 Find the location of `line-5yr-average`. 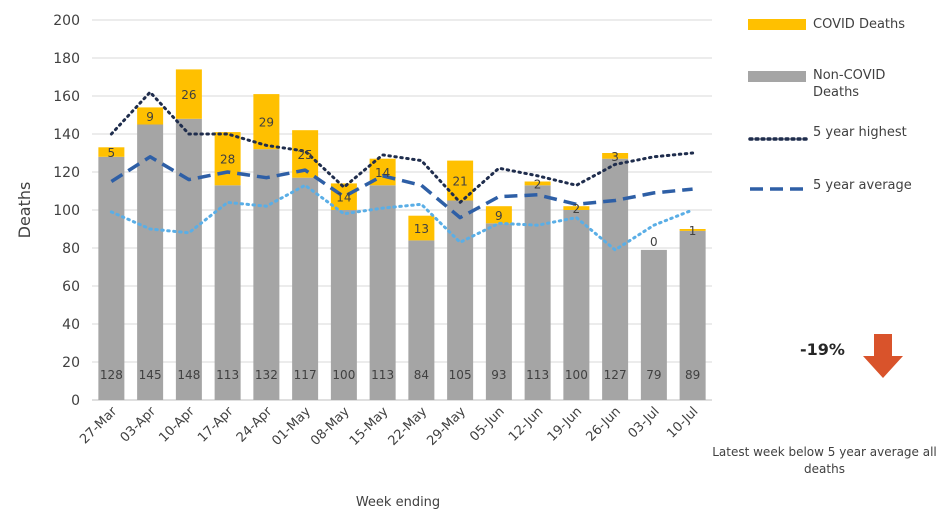

line-5yr-average is located at coordinates (401, 187).